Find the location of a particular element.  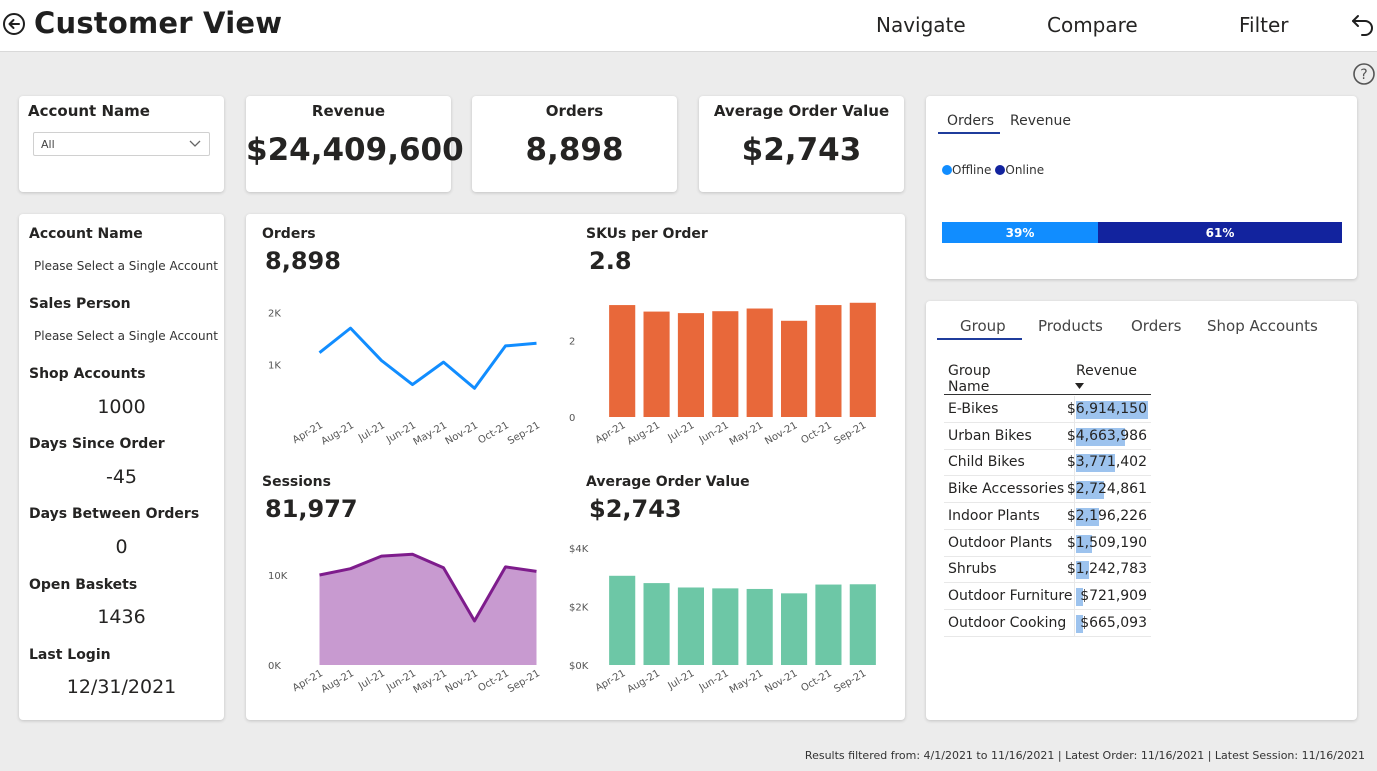

back-arrow-icon is located at coordinates (14, 24).